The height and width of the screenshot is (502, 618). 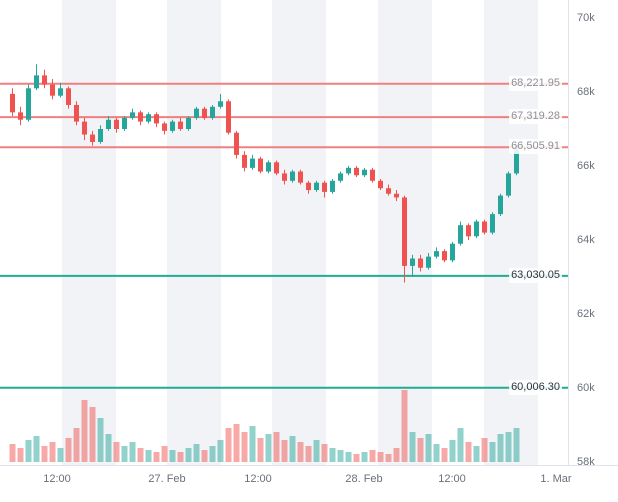 What do you see at coordinates (364, 479) in the screenshot?
I see `time-axis-label: 28. Feb` at bounding box center [364, 479].